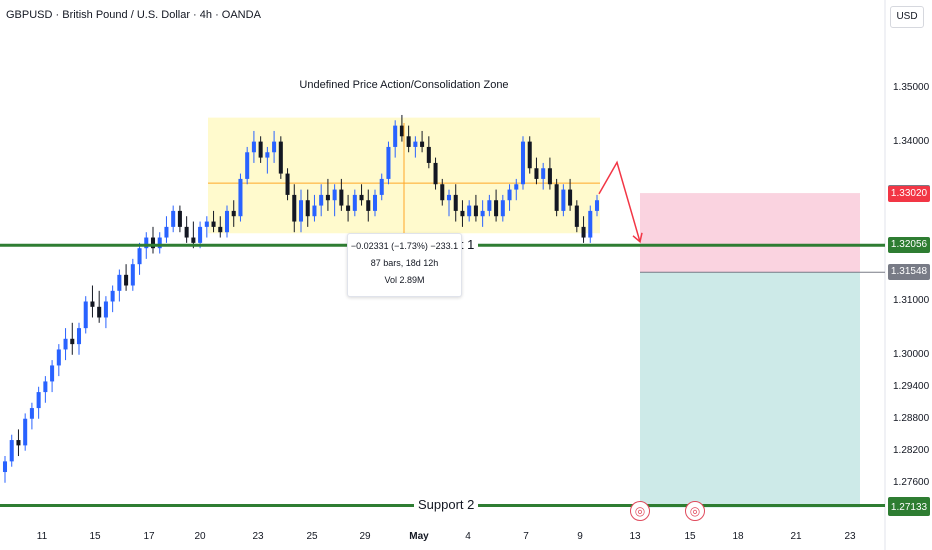  I want to click on date-tick-label: 11, so click(42, 536).